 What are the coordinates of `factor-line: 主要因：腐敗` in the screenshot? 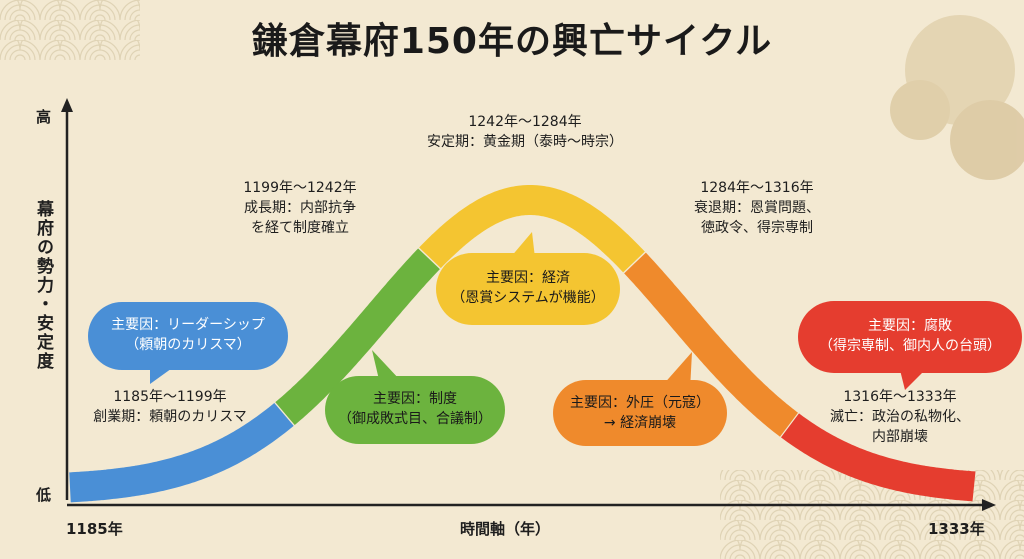 It's located at (910, 326).